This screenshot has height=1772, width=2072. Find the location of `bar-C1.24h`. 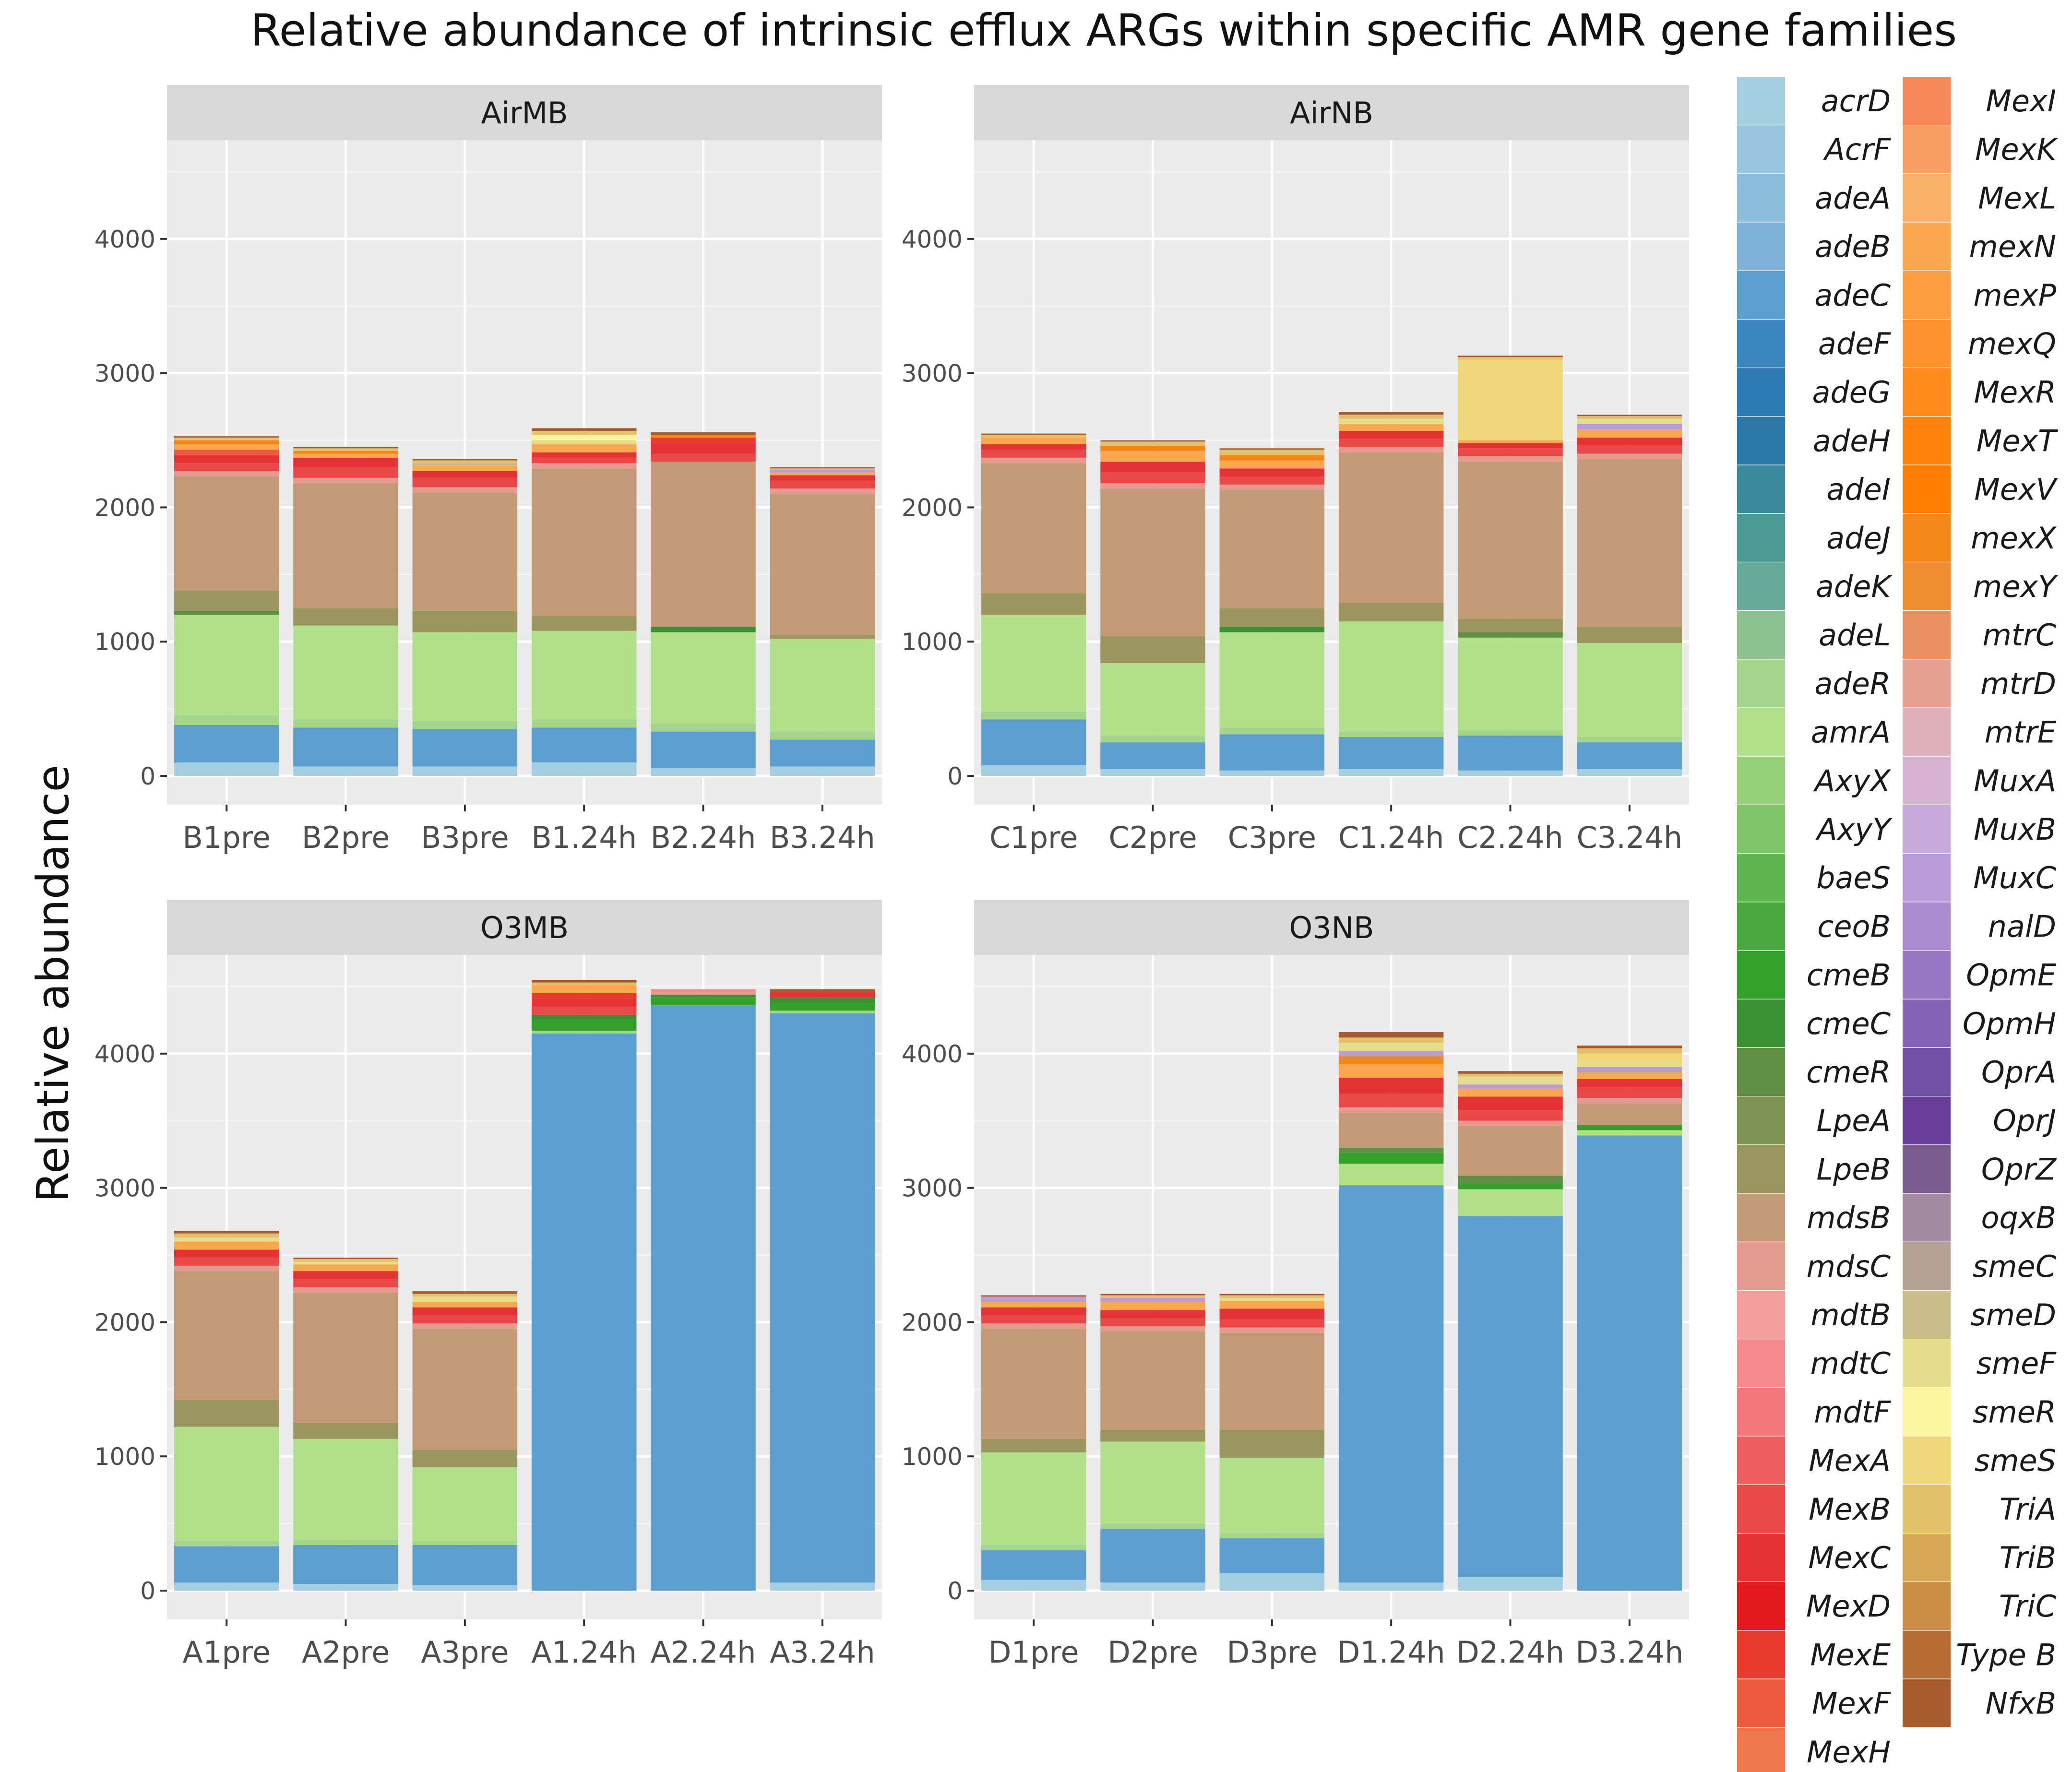

bar-C1.24h is located at coordinates (1391, 594).